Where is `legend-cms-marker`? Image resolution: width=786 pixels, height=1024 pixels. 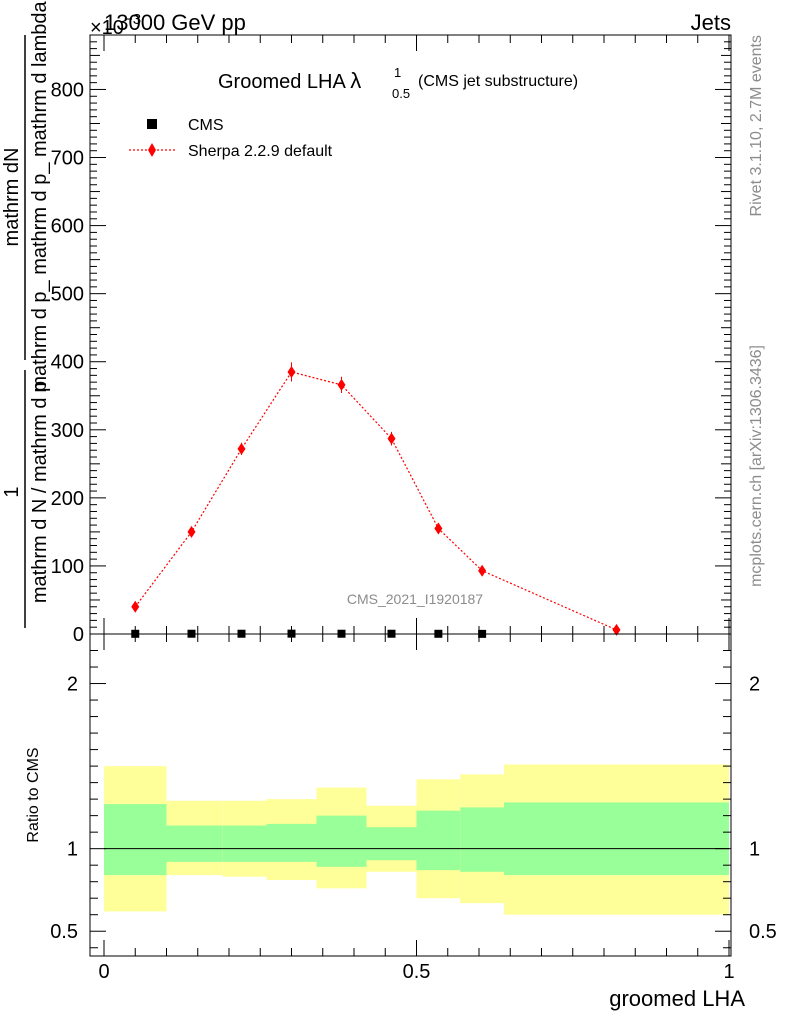 legend-cms-marker is located at coordinates (152, 124).